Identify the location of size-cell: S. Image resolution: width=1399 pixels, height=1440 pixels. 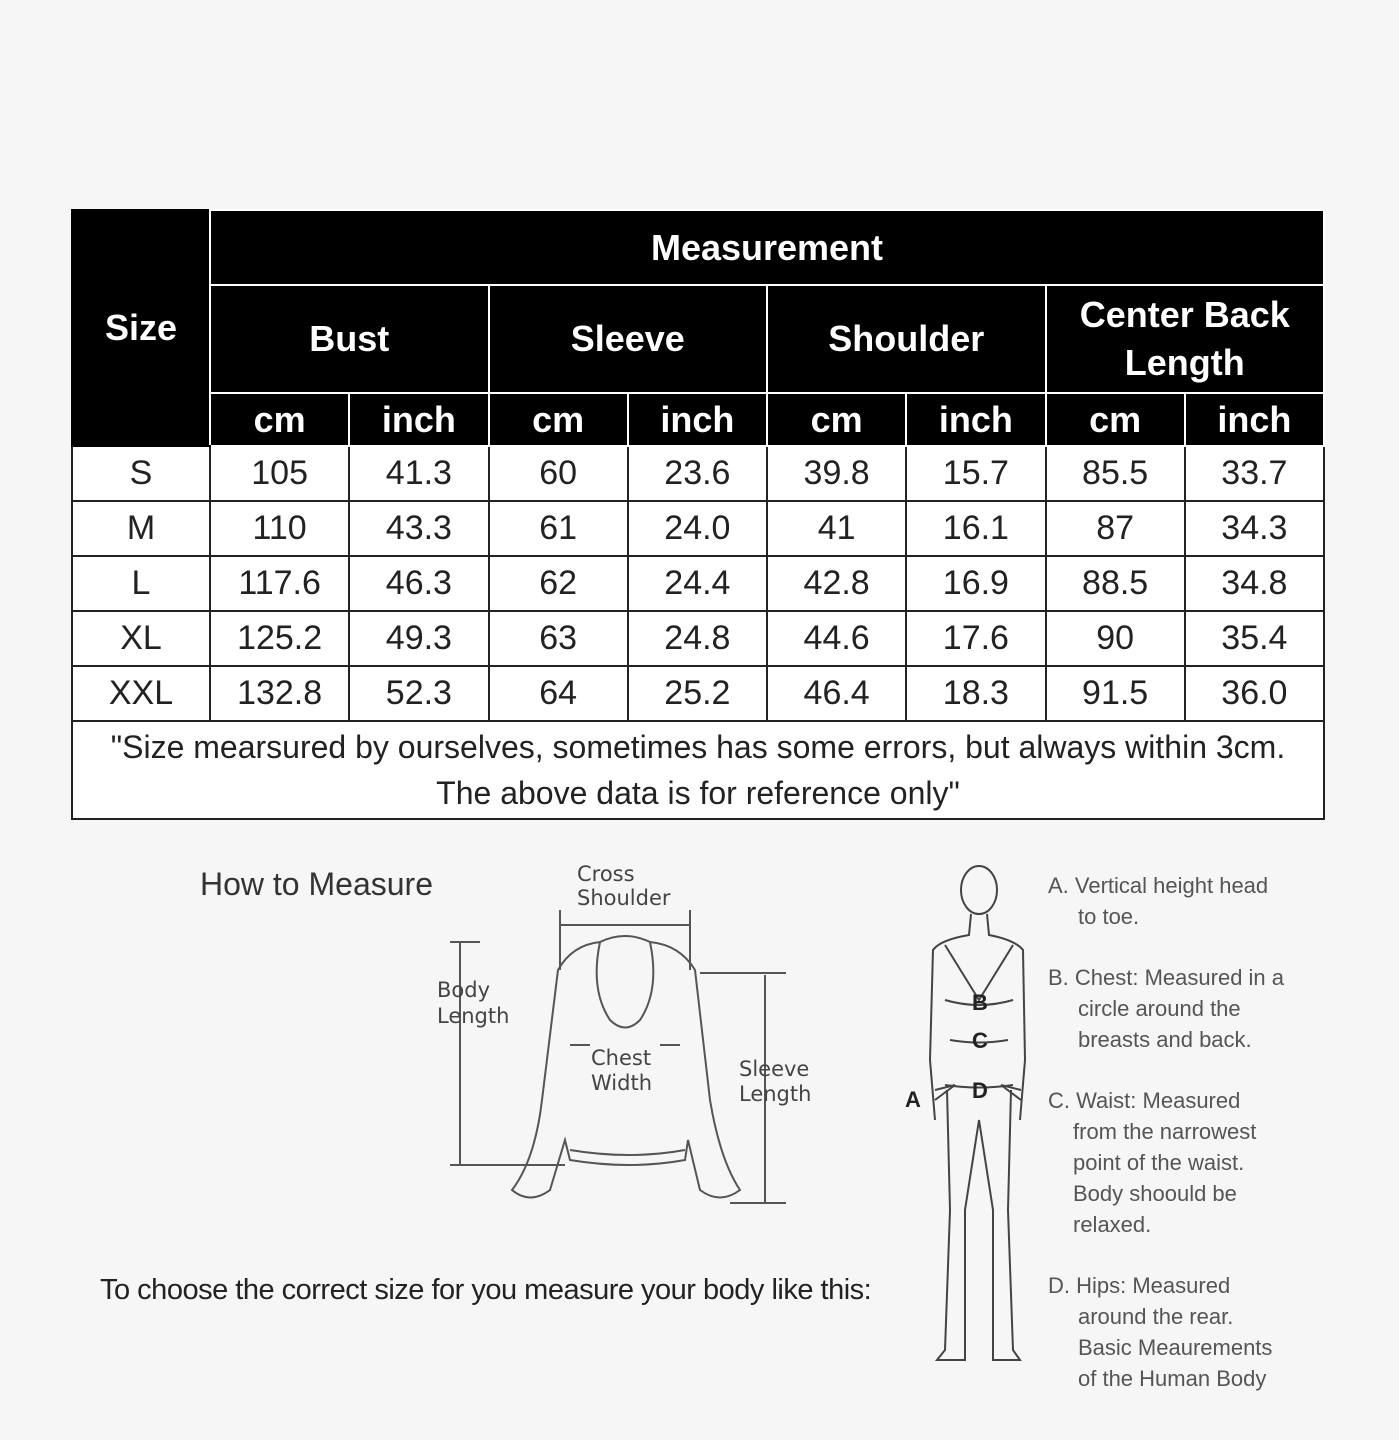
(141, 473).